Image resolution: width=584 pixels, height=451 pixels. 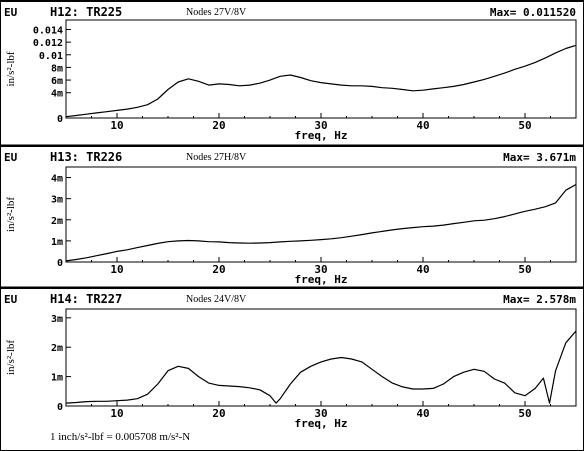 I want to click on y-tick-label: 0.014, so click(x=48, y=30).